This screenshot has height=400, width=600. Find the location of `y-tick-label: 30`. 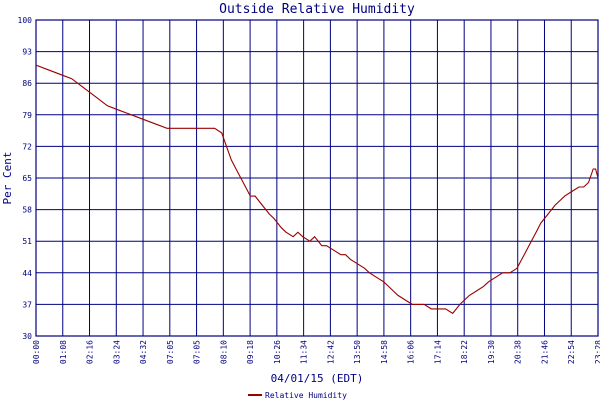

y-tick-label: 30 is located at coordinates (27, 336).